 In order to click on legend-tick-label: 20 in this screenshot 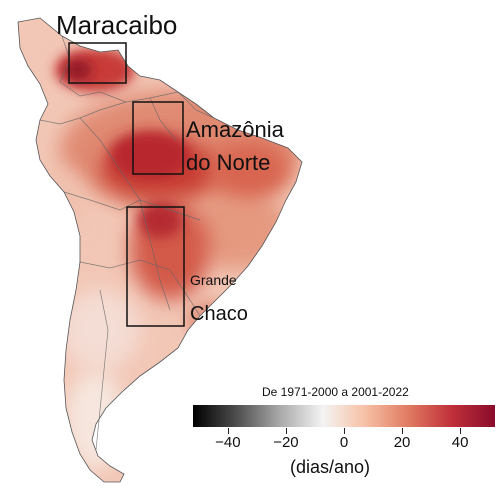, I will do `click(402, 442)`.